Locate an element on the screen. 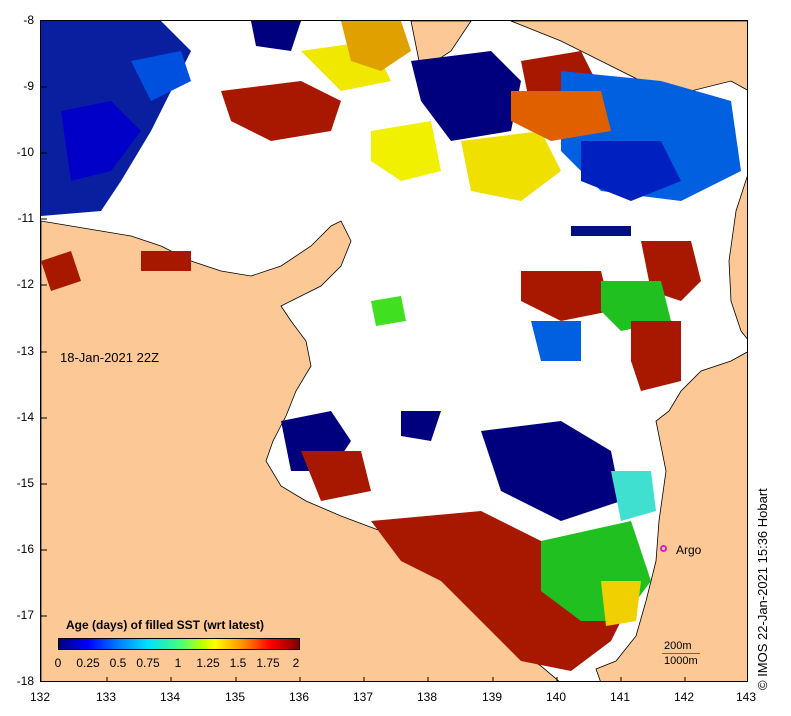 The image size is (791, 716). y-tick: -8 is located at coordinates (28, 20).